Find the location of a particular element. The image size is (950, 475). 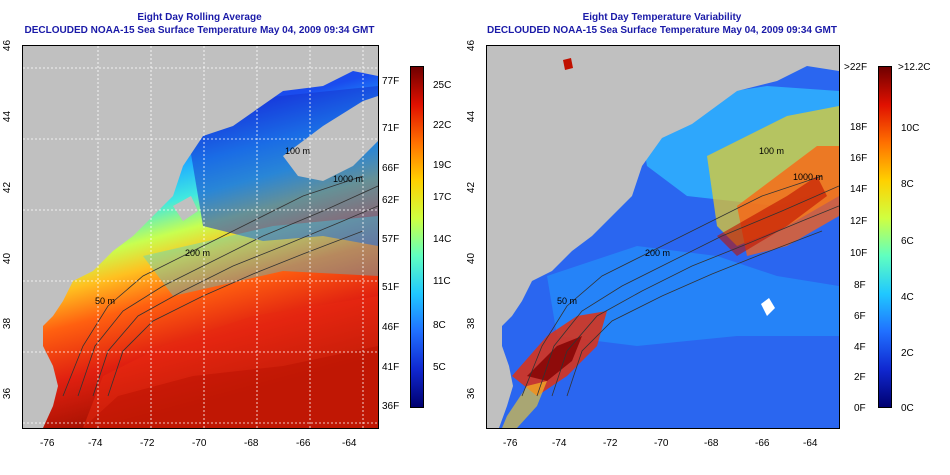

right-contour-label-100m: 100 m is located at coordinates (772, 151).